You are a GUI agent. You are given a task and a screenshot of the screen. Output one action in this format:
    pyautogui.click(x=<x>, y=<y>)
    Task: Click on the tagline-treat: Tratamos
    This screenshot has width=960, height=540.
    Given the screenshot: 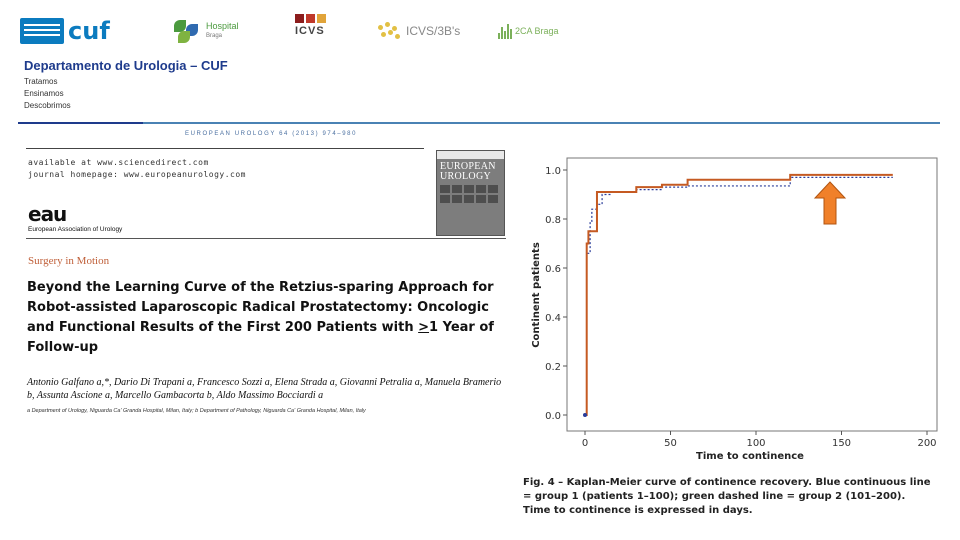 What is the action you would take?
    pyautogui.click(x=41, y=81)
    